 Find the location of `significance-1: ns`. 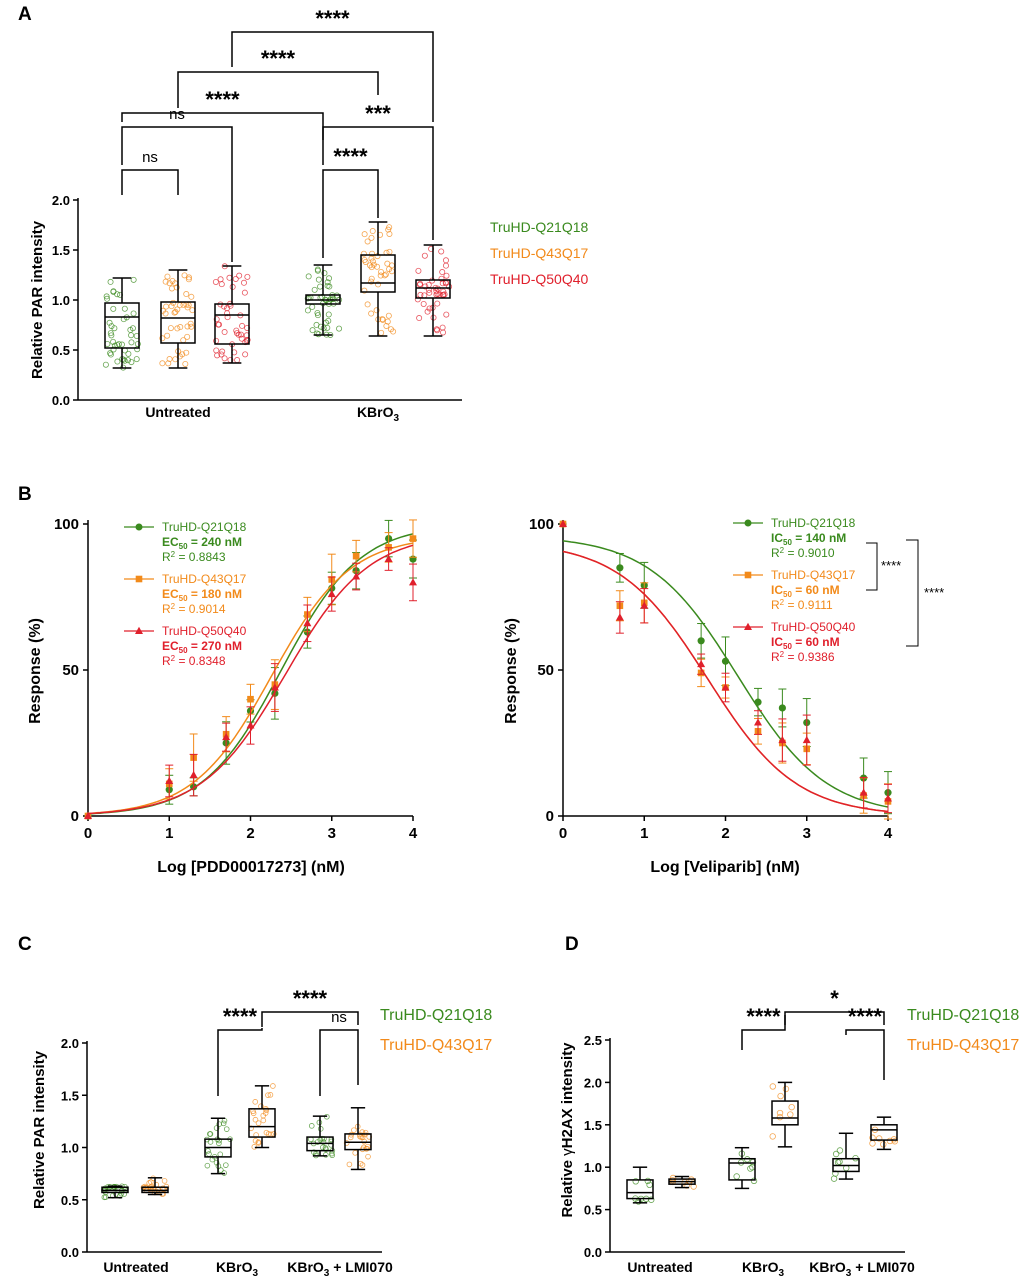

significance-1: ns is located at coordinates (339, 1052).